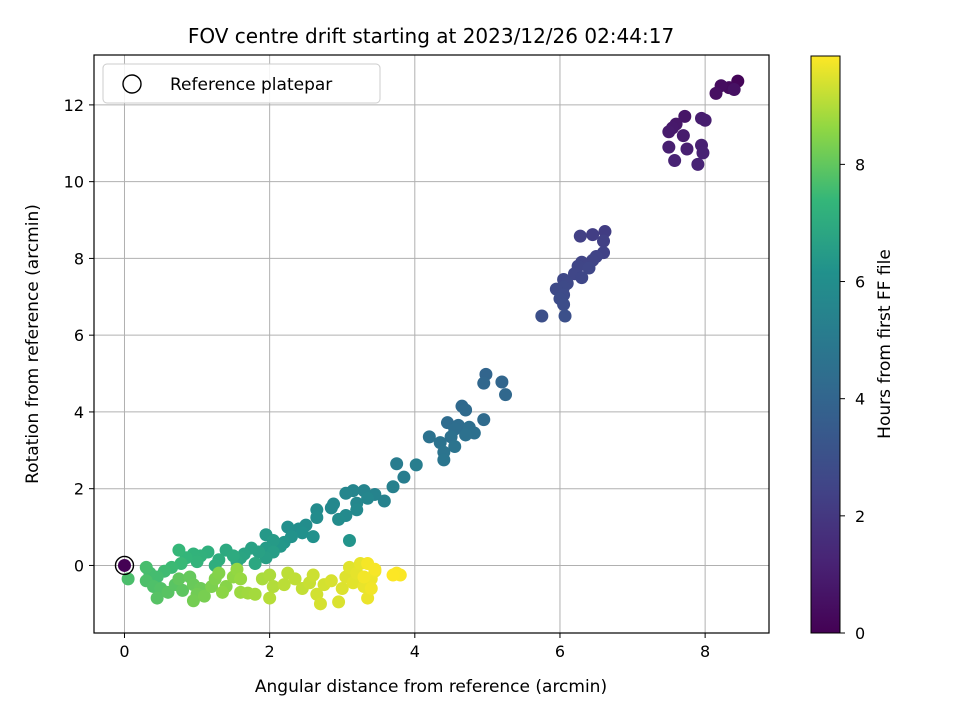 This screenshot has height=720, width=960. Describe the element at coordinates (132, 84) in the screenshot. I see `legend-marker` at that location.